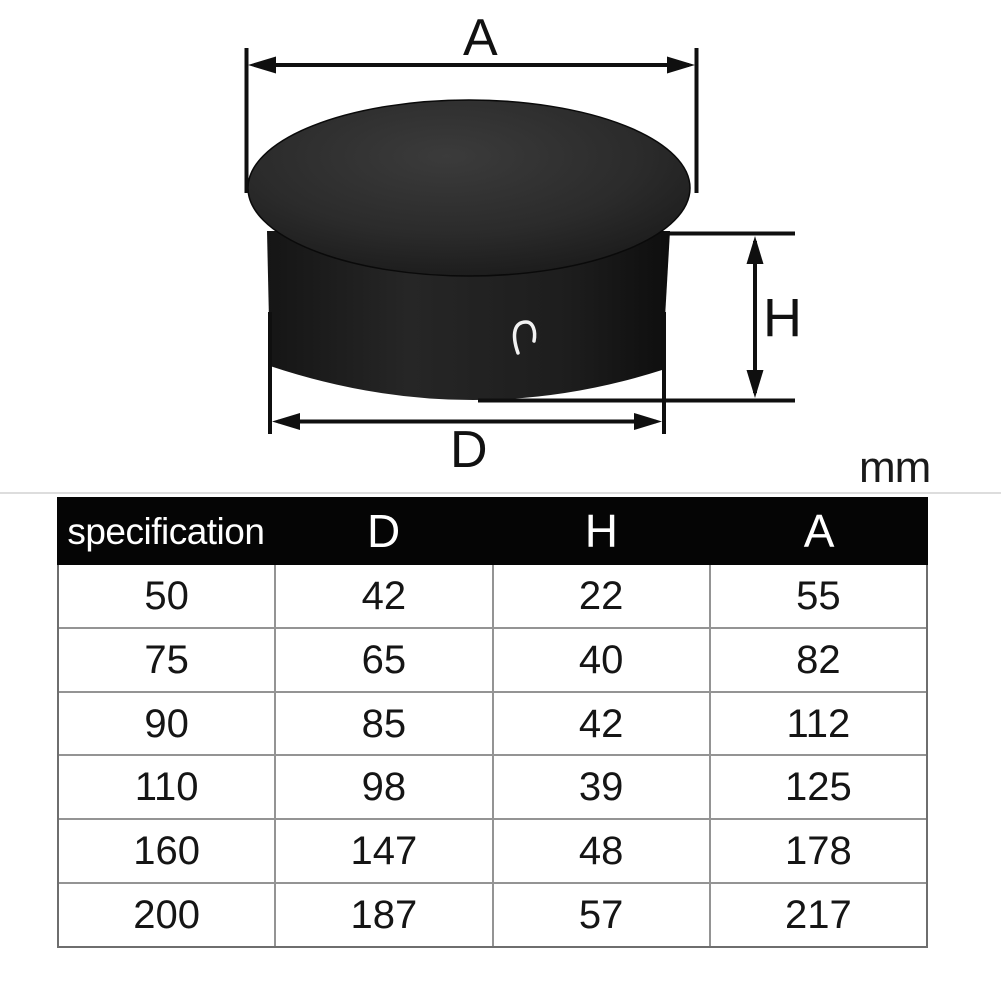 The image size is (1001, 1001). I want to click on cell-h: 39, so click(600, 787).